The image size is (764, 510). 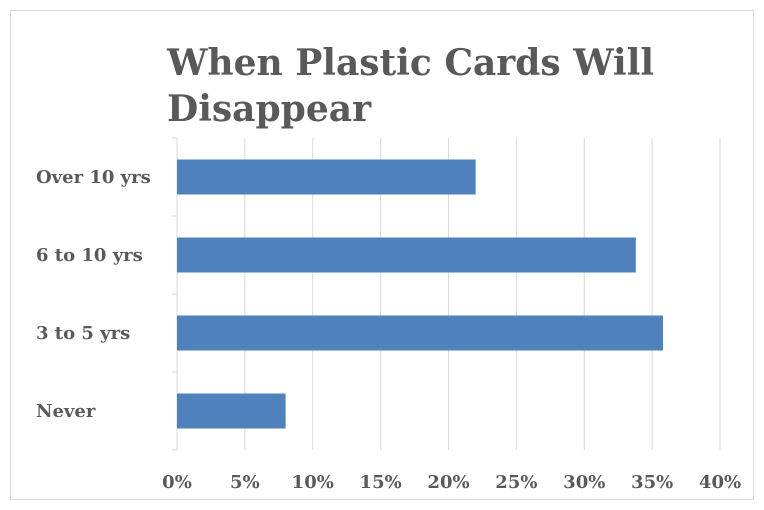 I want to click on category-axis, so click(x=175, y=294).